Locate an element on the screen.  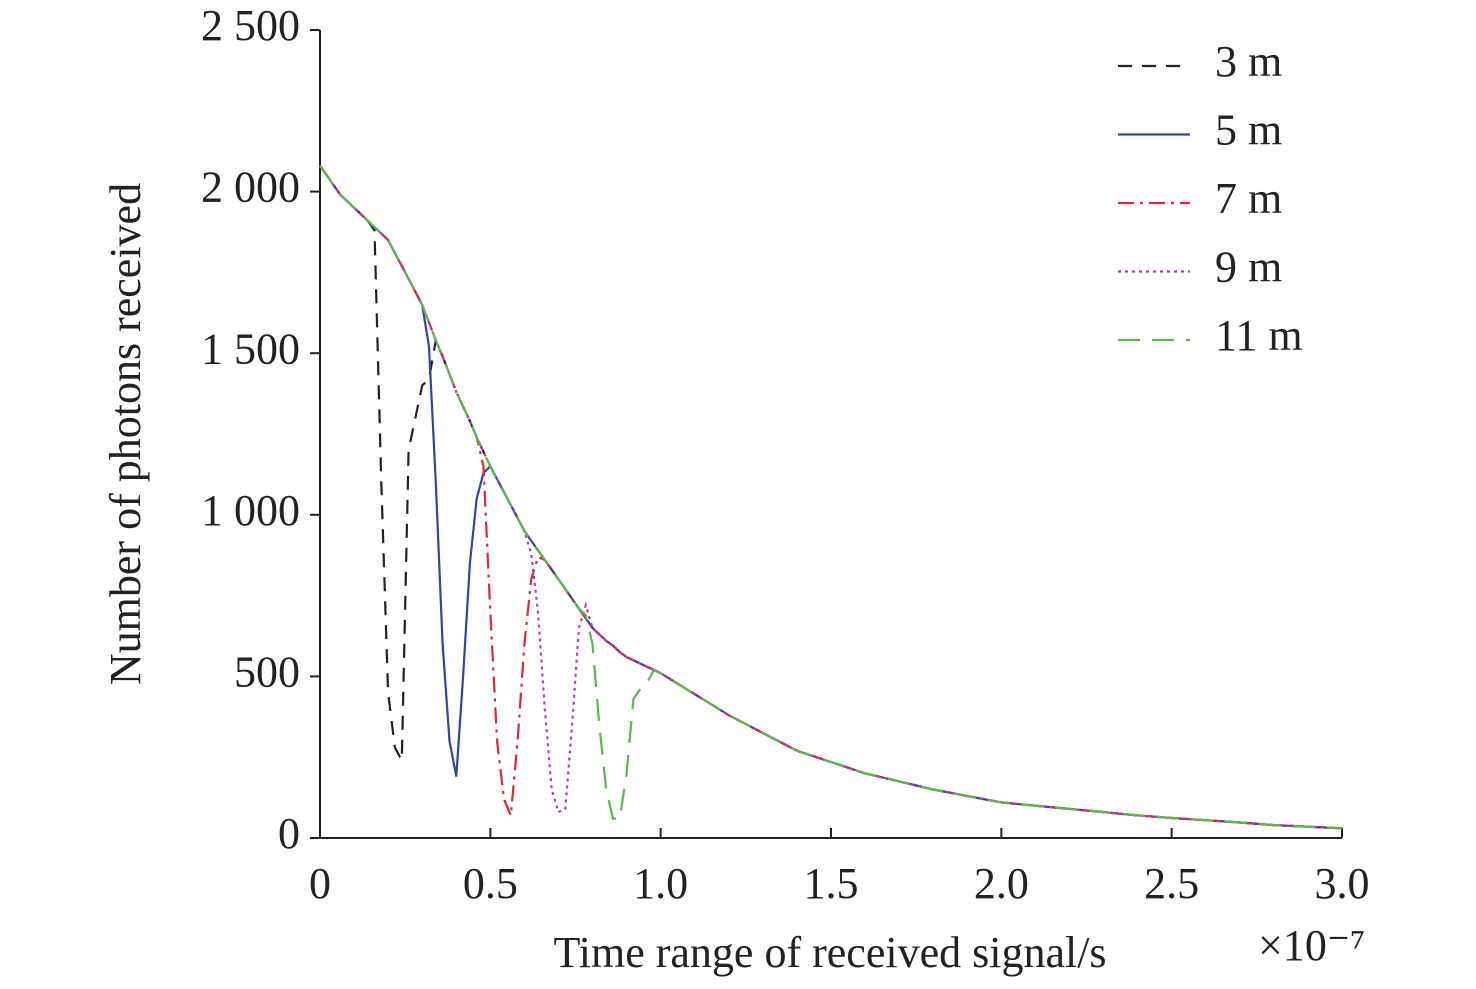
x-axis-label: Time range of received signal/s is located at coordinates (829, 952).